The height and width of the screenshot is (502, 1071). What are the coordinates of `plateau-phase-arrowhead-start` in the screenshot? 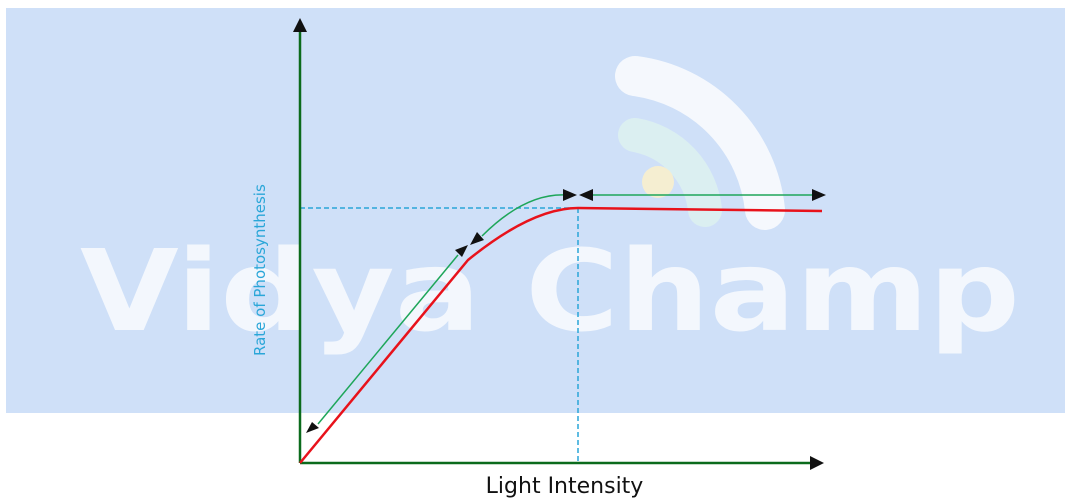 It's located at (586, 195).